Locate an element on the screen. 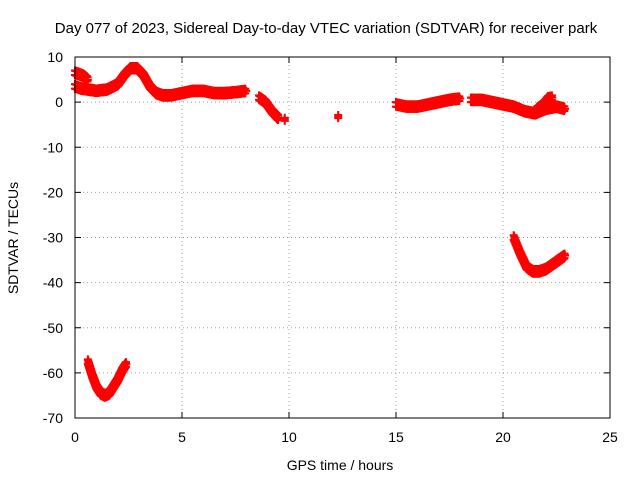 This screenshot has height=480, width=640. y-tick-label: -60 is located at coordinates (53, 373).